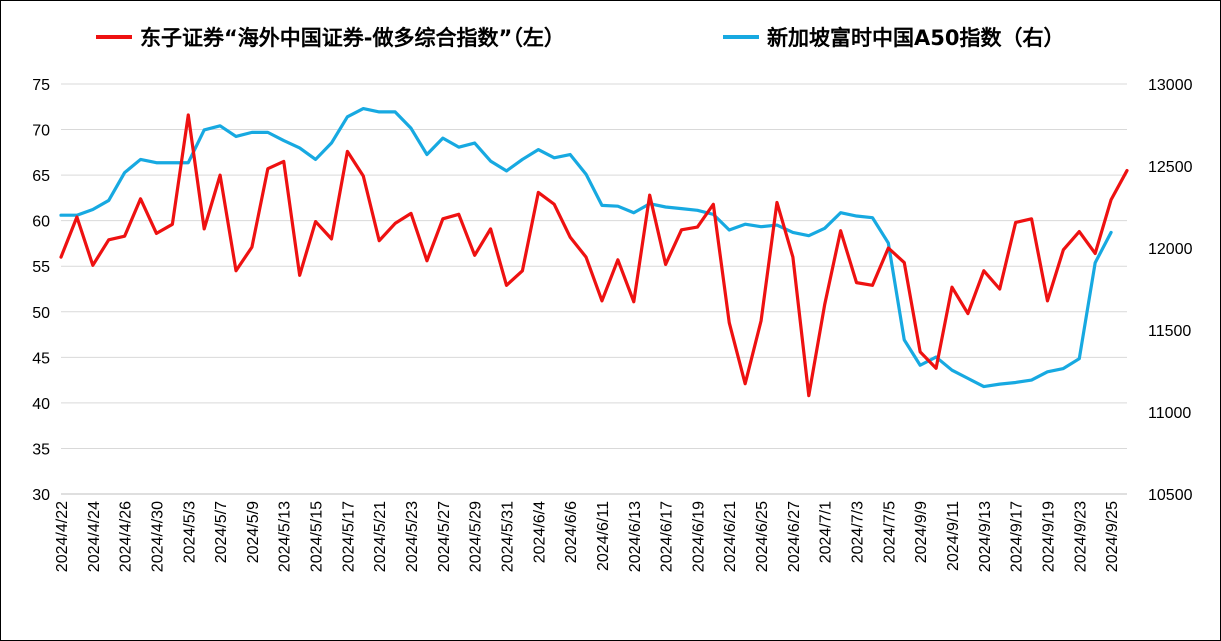 This screenshot has width=1221, height=641. I want to click on x-tick-label: 2024/6/4, so click(539, 532).